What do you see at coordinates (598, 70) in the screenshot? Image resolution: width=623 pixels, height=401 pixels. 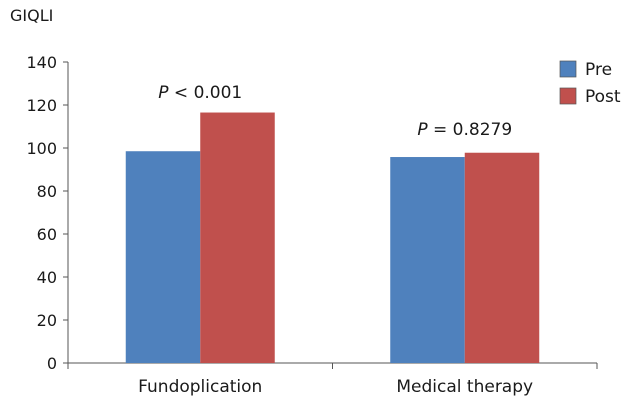 I see `legend-label-pre: Pre` at bounding box center [598, 70].